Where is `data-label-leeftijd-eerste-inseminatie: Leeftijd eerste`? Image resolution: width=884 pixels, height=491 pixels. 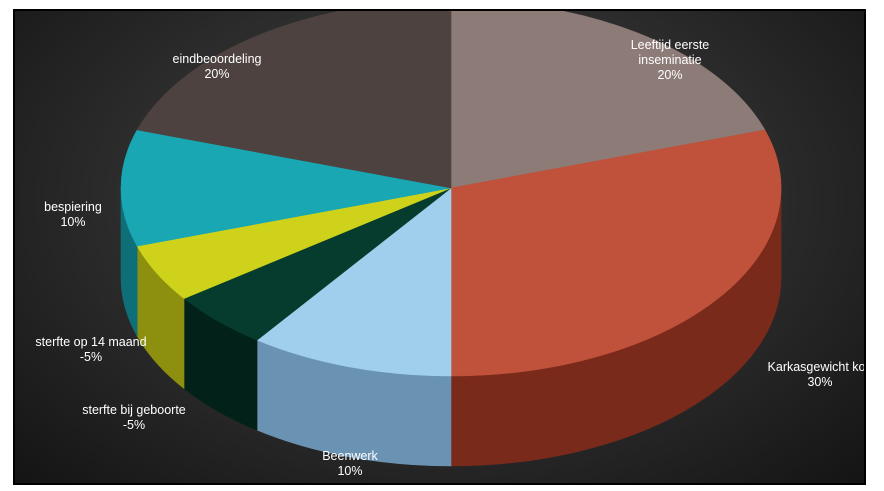 data-label-leeftijd-eerste-inseminatie: Leeftijd eerste is located at coordinates (670, 45).